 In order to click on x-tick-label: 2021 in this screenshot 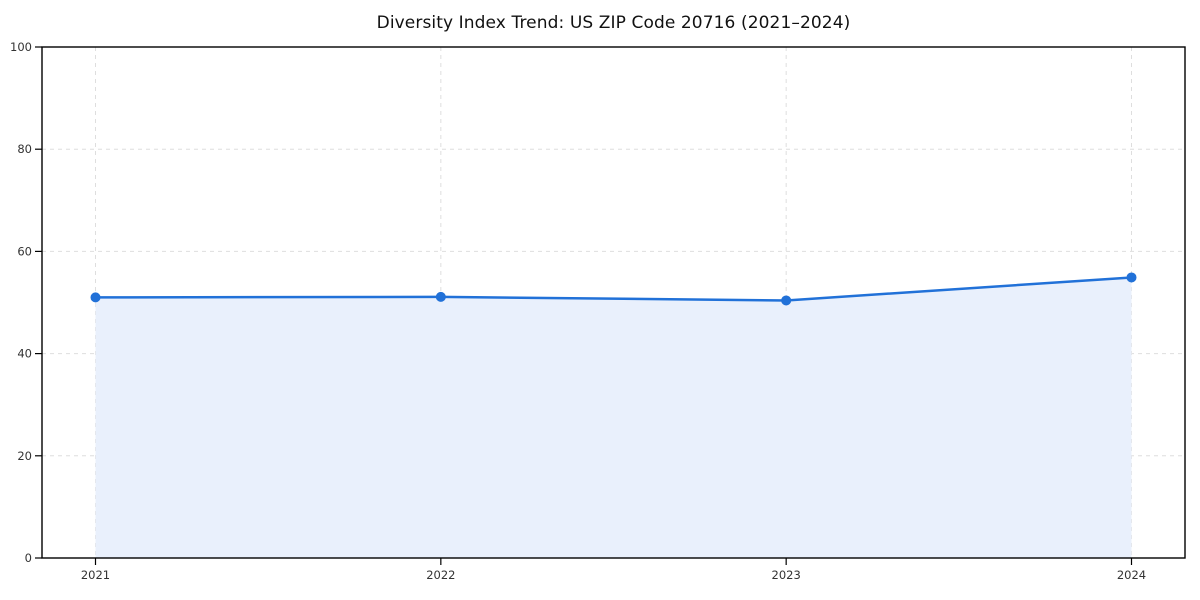, I will do `click(95, 575)`.